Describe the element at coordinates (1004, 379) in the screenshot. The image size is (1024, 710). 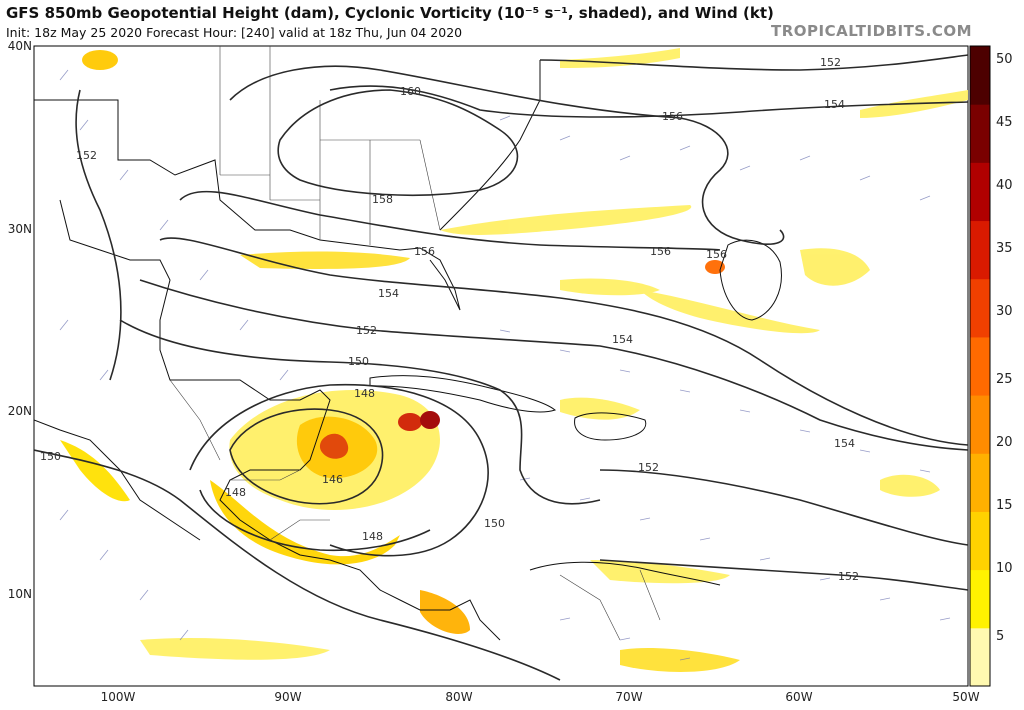
I see `colorbar-tick-25: 25` at that location.